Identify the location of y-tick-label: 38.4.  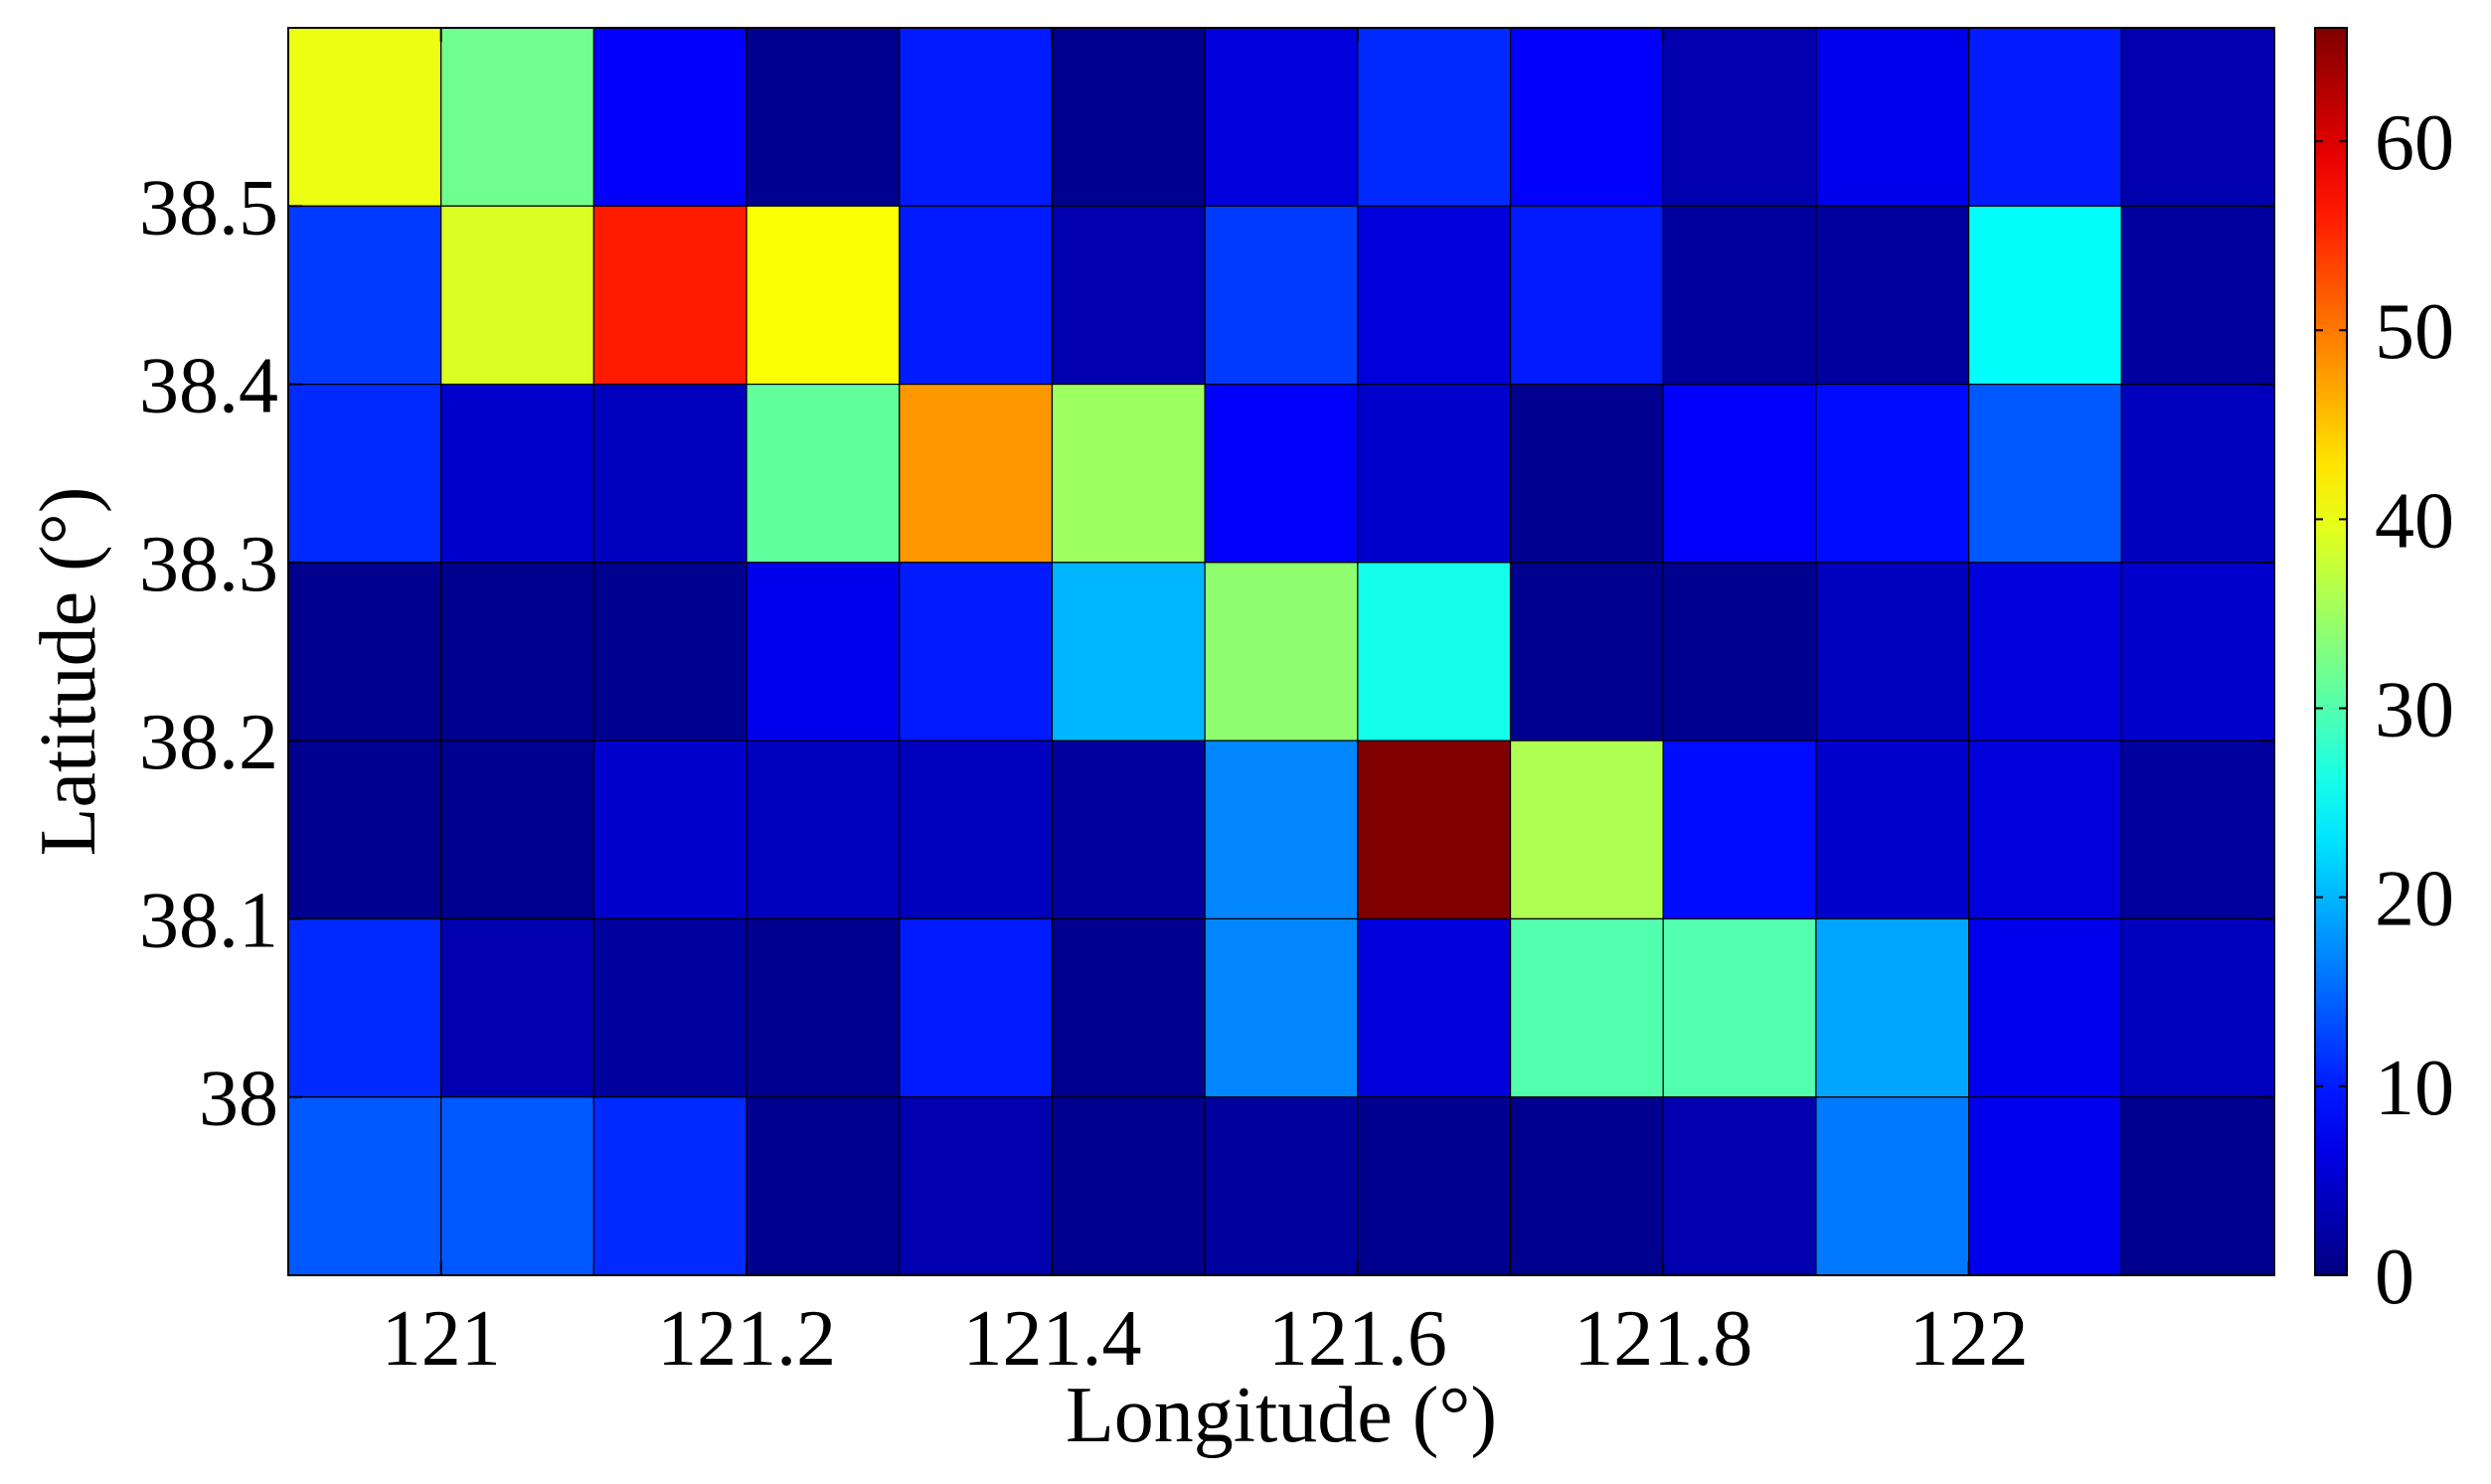
(208, 386).